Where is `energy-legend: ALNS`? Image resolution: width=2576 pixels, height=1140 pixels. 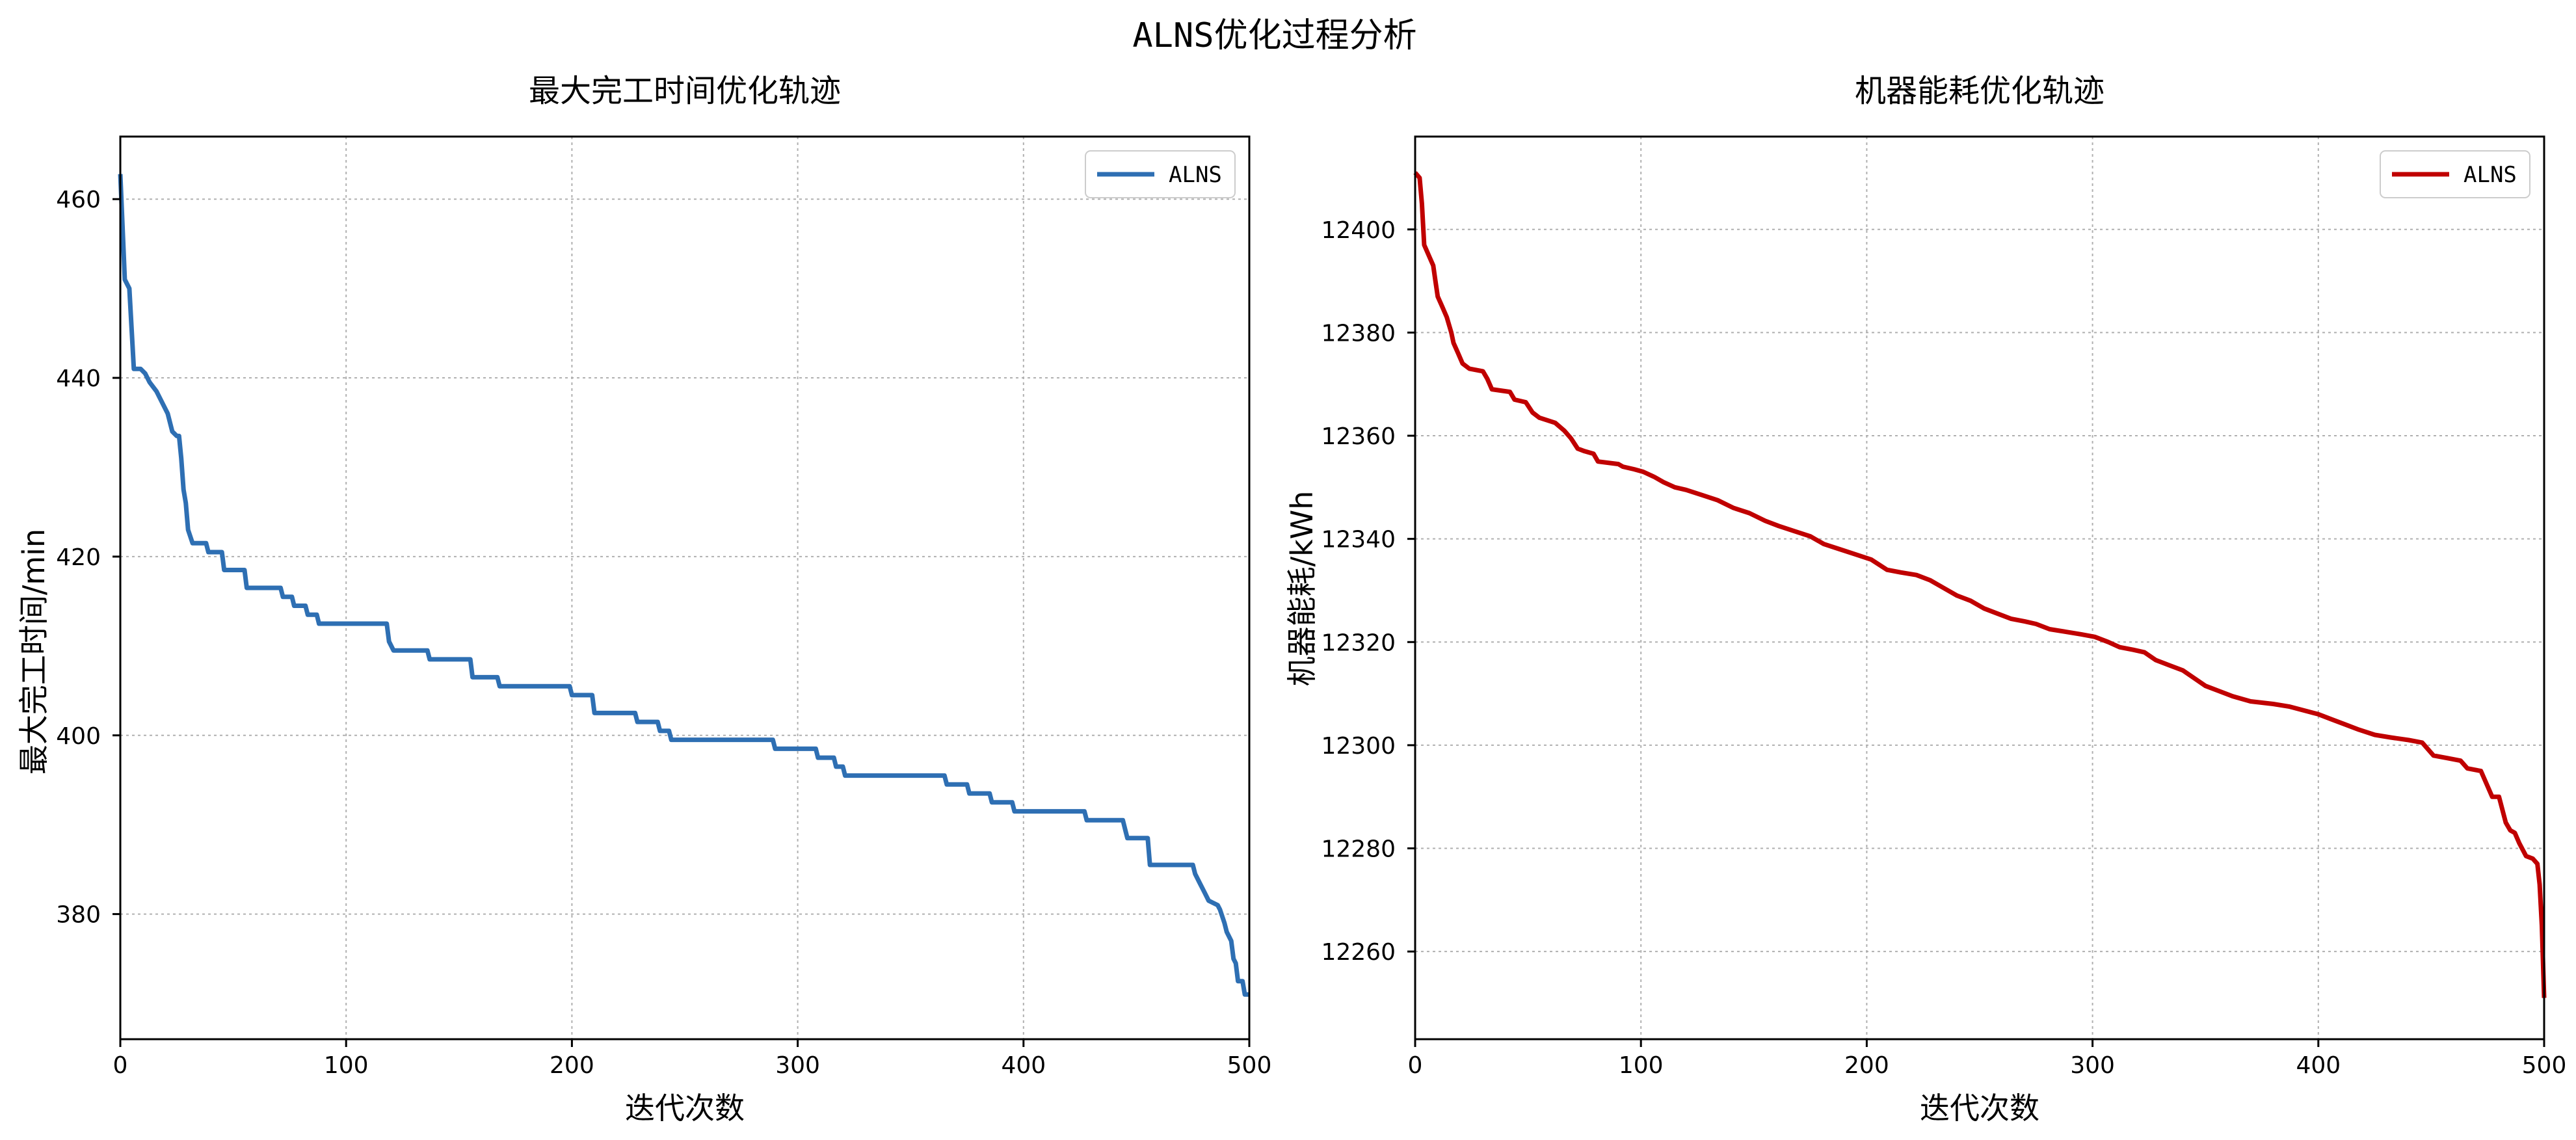 energy-legend: ALNS is located at coordinates (2455, 174).